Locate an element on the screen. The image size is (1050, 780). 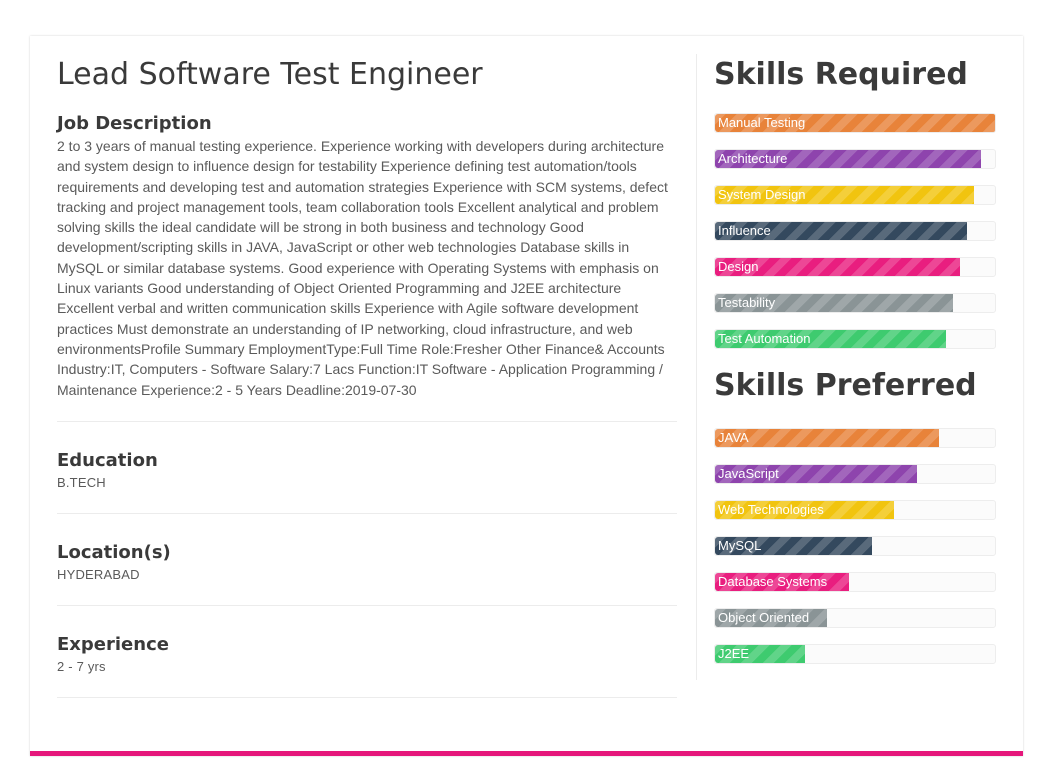
skill-bar: MySQL is located at coordinates (855, 546).